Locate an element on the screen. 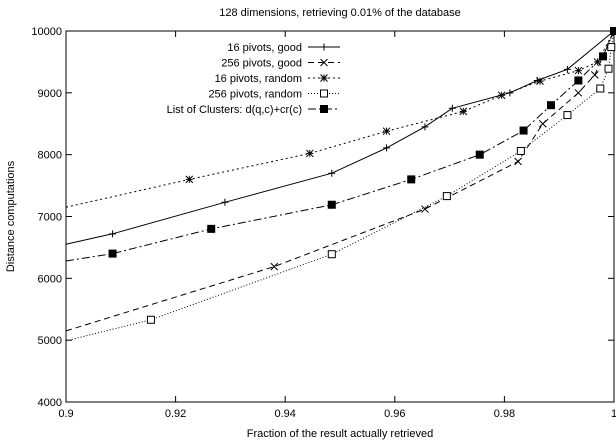 The width and height of the screenshot is (616, 441). x-tick-label: 0.94 is located at coordinates (284, 414).